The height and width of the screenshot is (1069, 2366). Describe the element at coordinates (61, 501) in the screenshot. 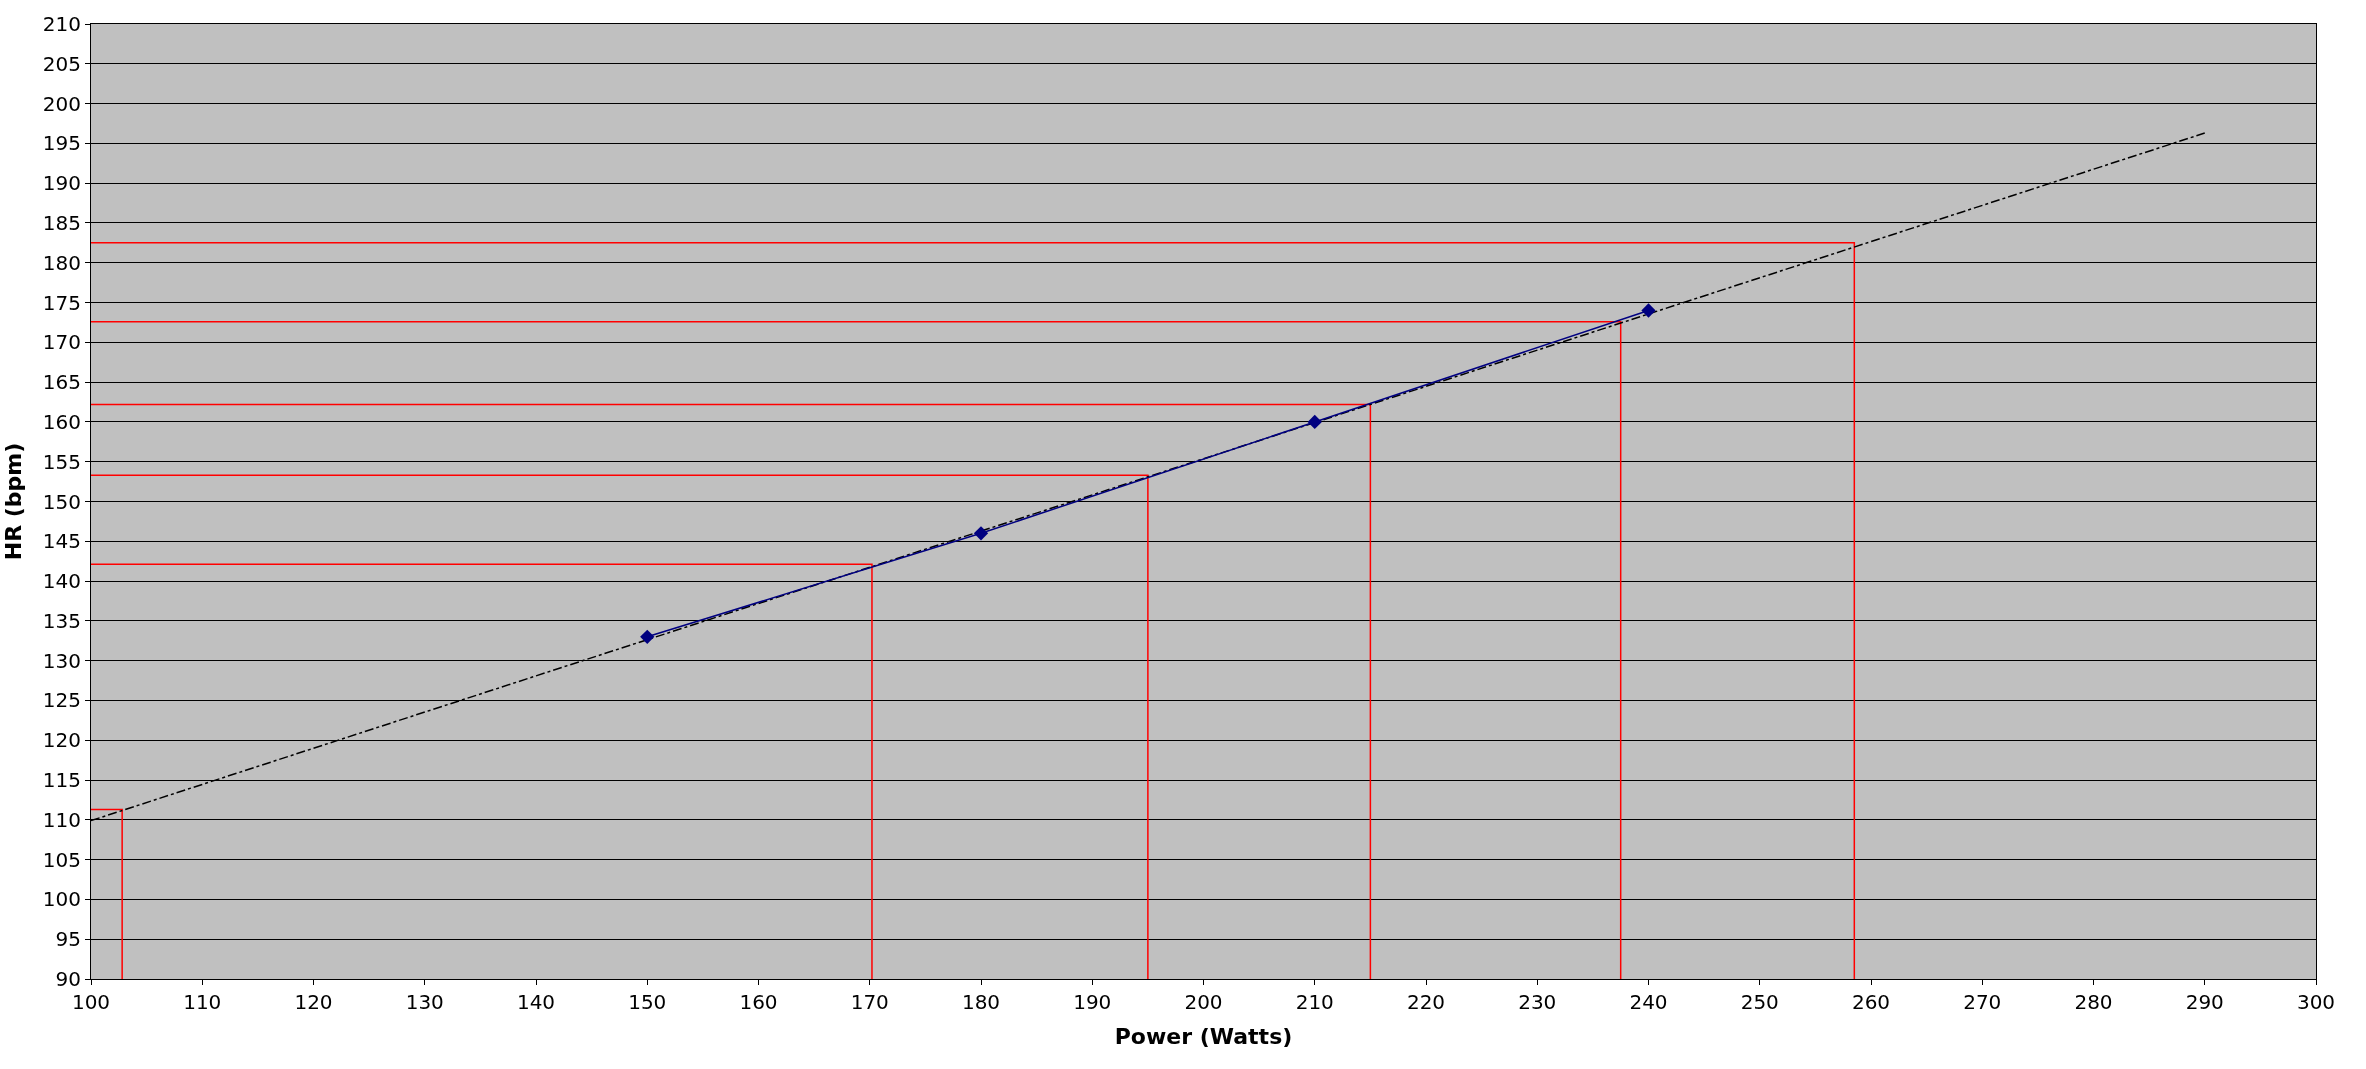

I see `y-tick-label: 150` at that location.